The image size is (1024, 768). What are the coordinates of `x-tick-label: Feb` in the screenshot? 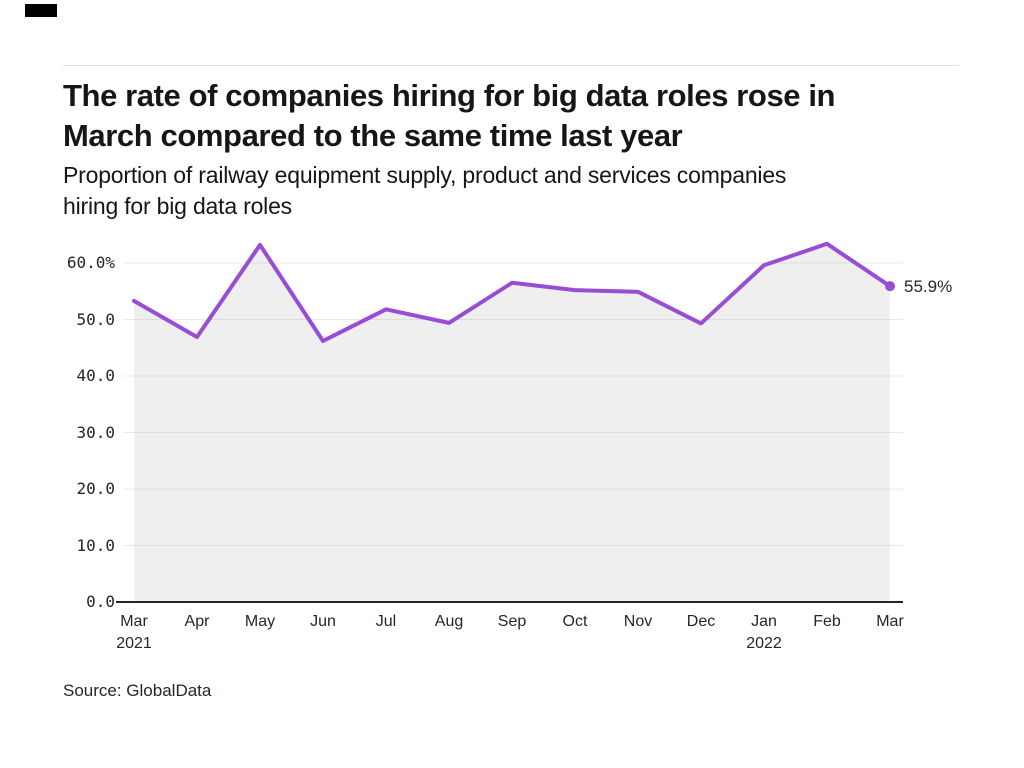 It's located at (827, 621).